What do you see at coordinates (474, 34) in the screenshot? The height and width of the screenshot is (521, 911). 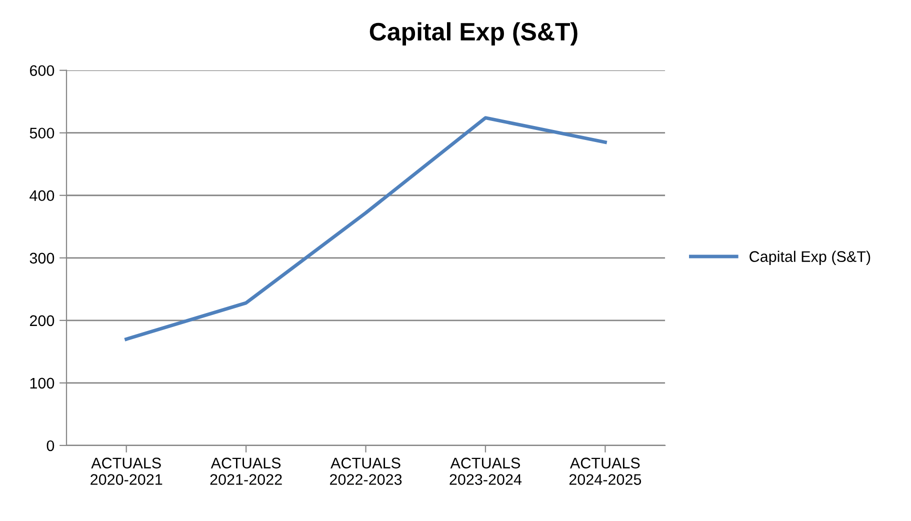 I see `chart-title: Capital Exp (S&T)` at bounding box center [474, 34].